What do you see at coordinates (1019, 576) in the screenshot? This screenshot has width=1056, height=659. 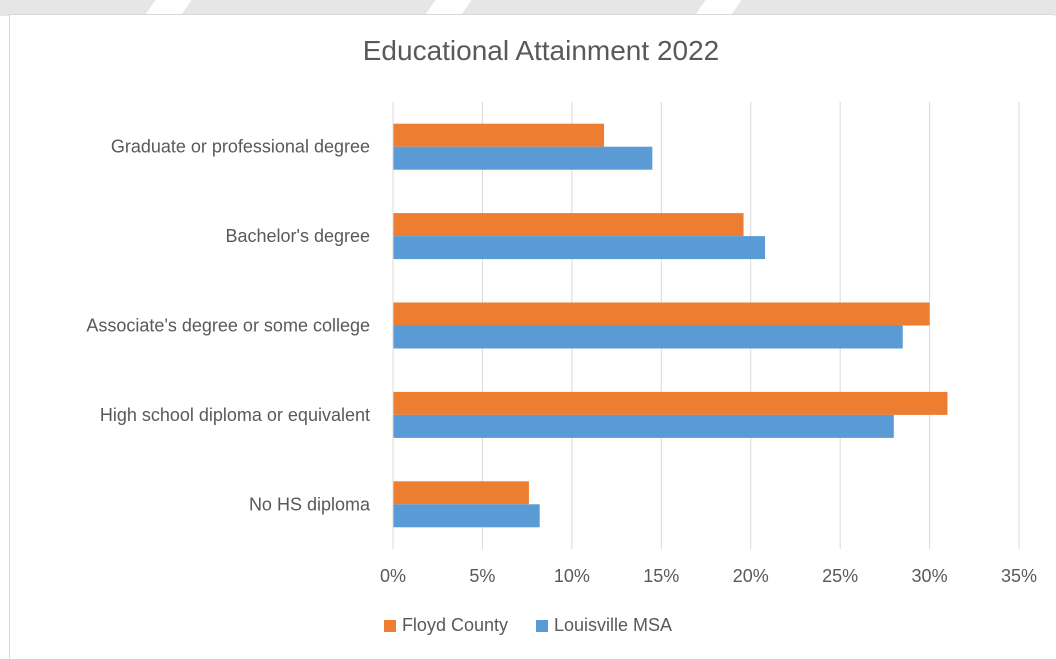 I see `x-tick-label: 35%` at bounding box center [1019, 576].